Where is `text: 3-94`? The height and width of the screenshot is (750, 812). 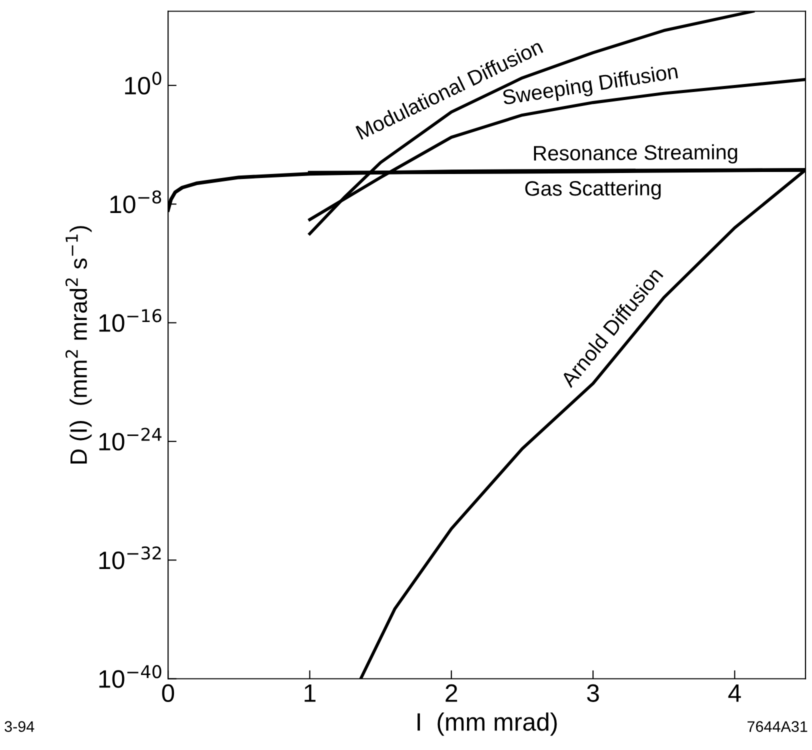
text: 3-94 is located at coordinates (19, 726).